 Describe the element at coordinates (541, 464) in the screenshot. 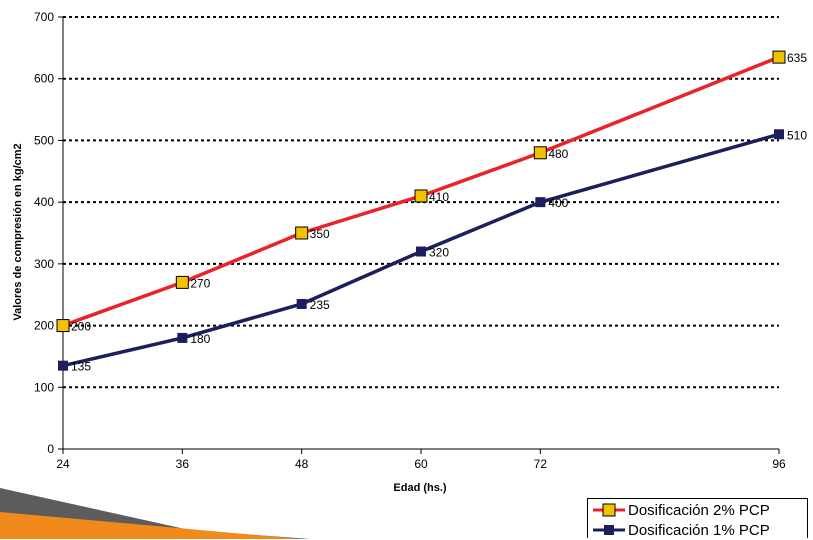

I see `x-tick-label-72: 72` at that location.